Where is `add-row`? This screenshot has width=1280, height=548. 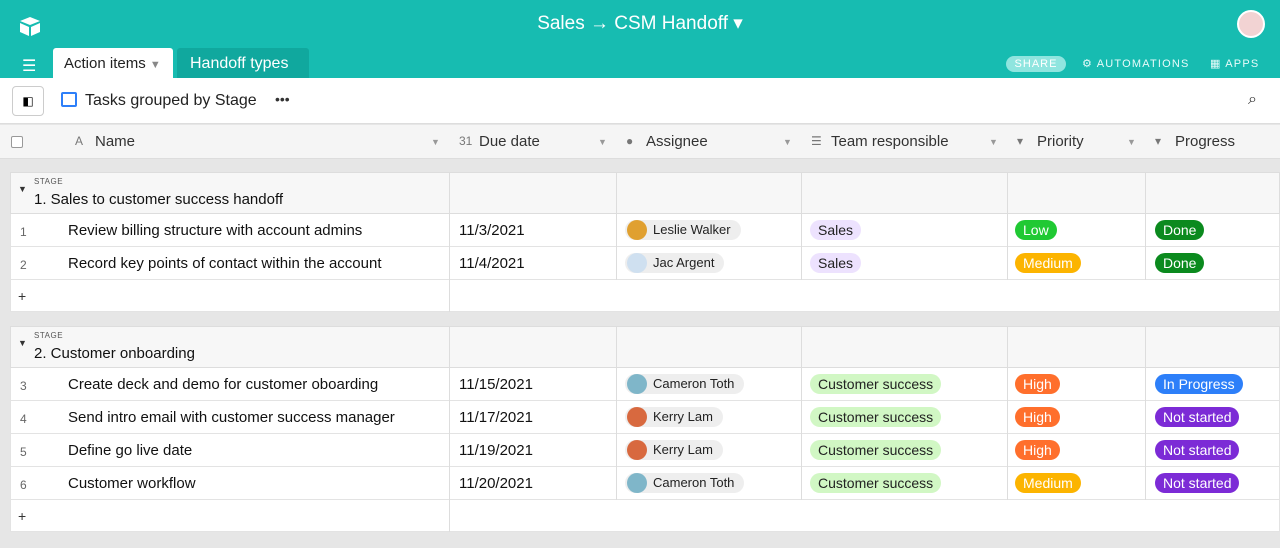 add-row is located at coordinates (645, 296).